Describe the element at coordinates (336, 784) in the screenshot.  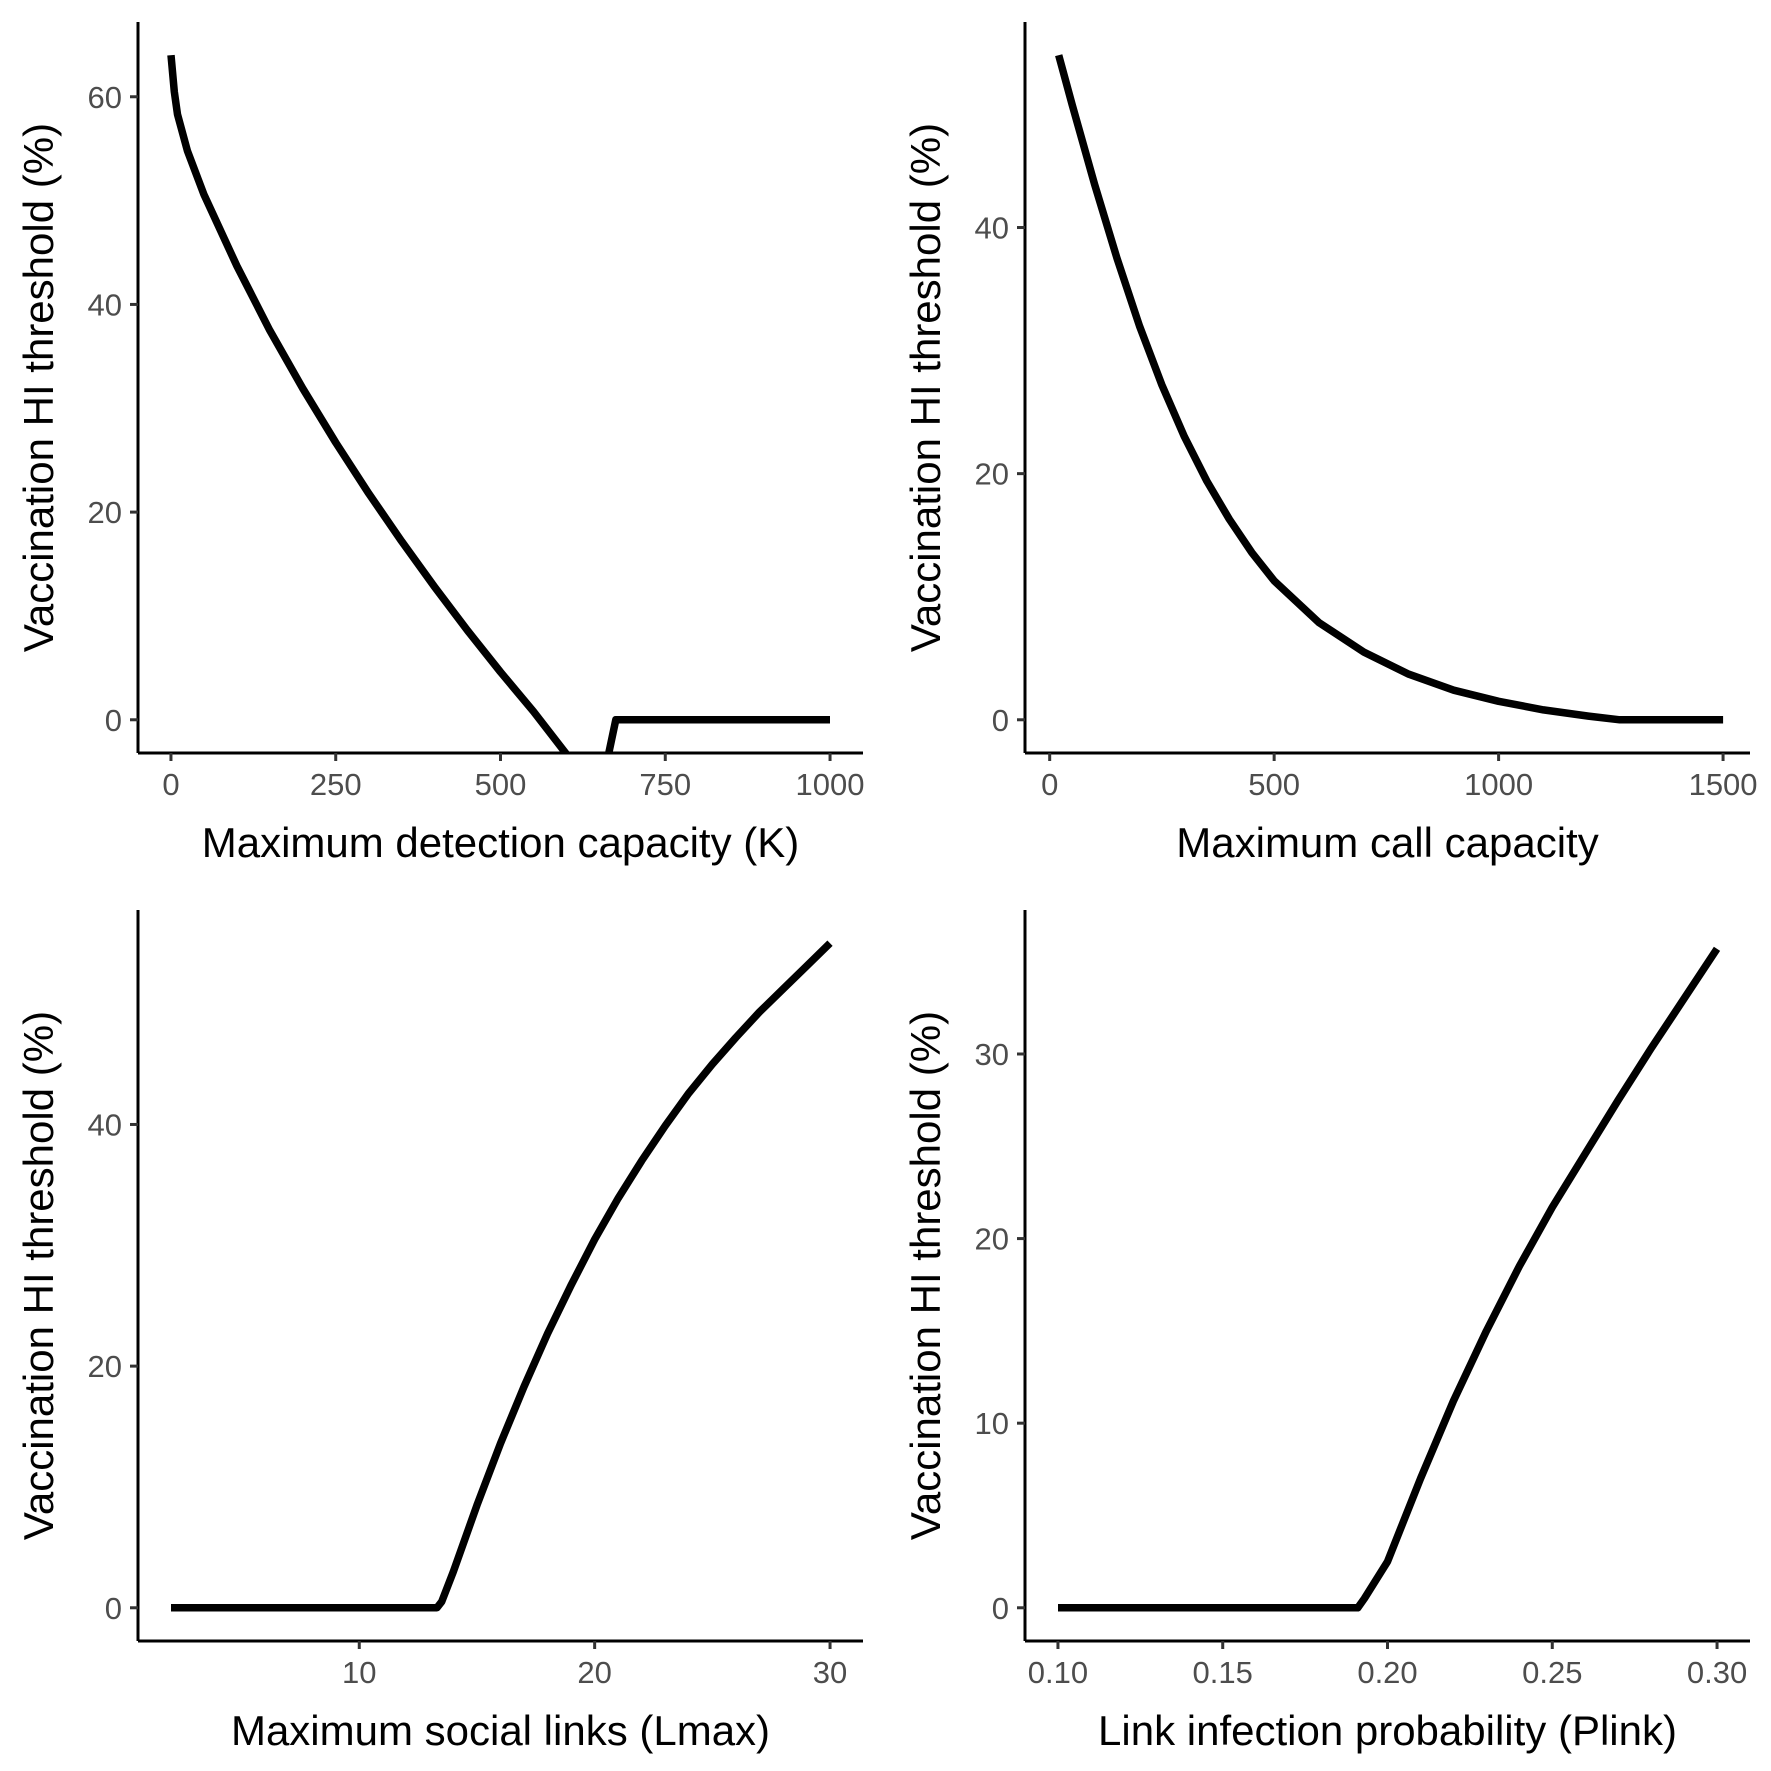
I see `x-tick-label: 250` at that location.